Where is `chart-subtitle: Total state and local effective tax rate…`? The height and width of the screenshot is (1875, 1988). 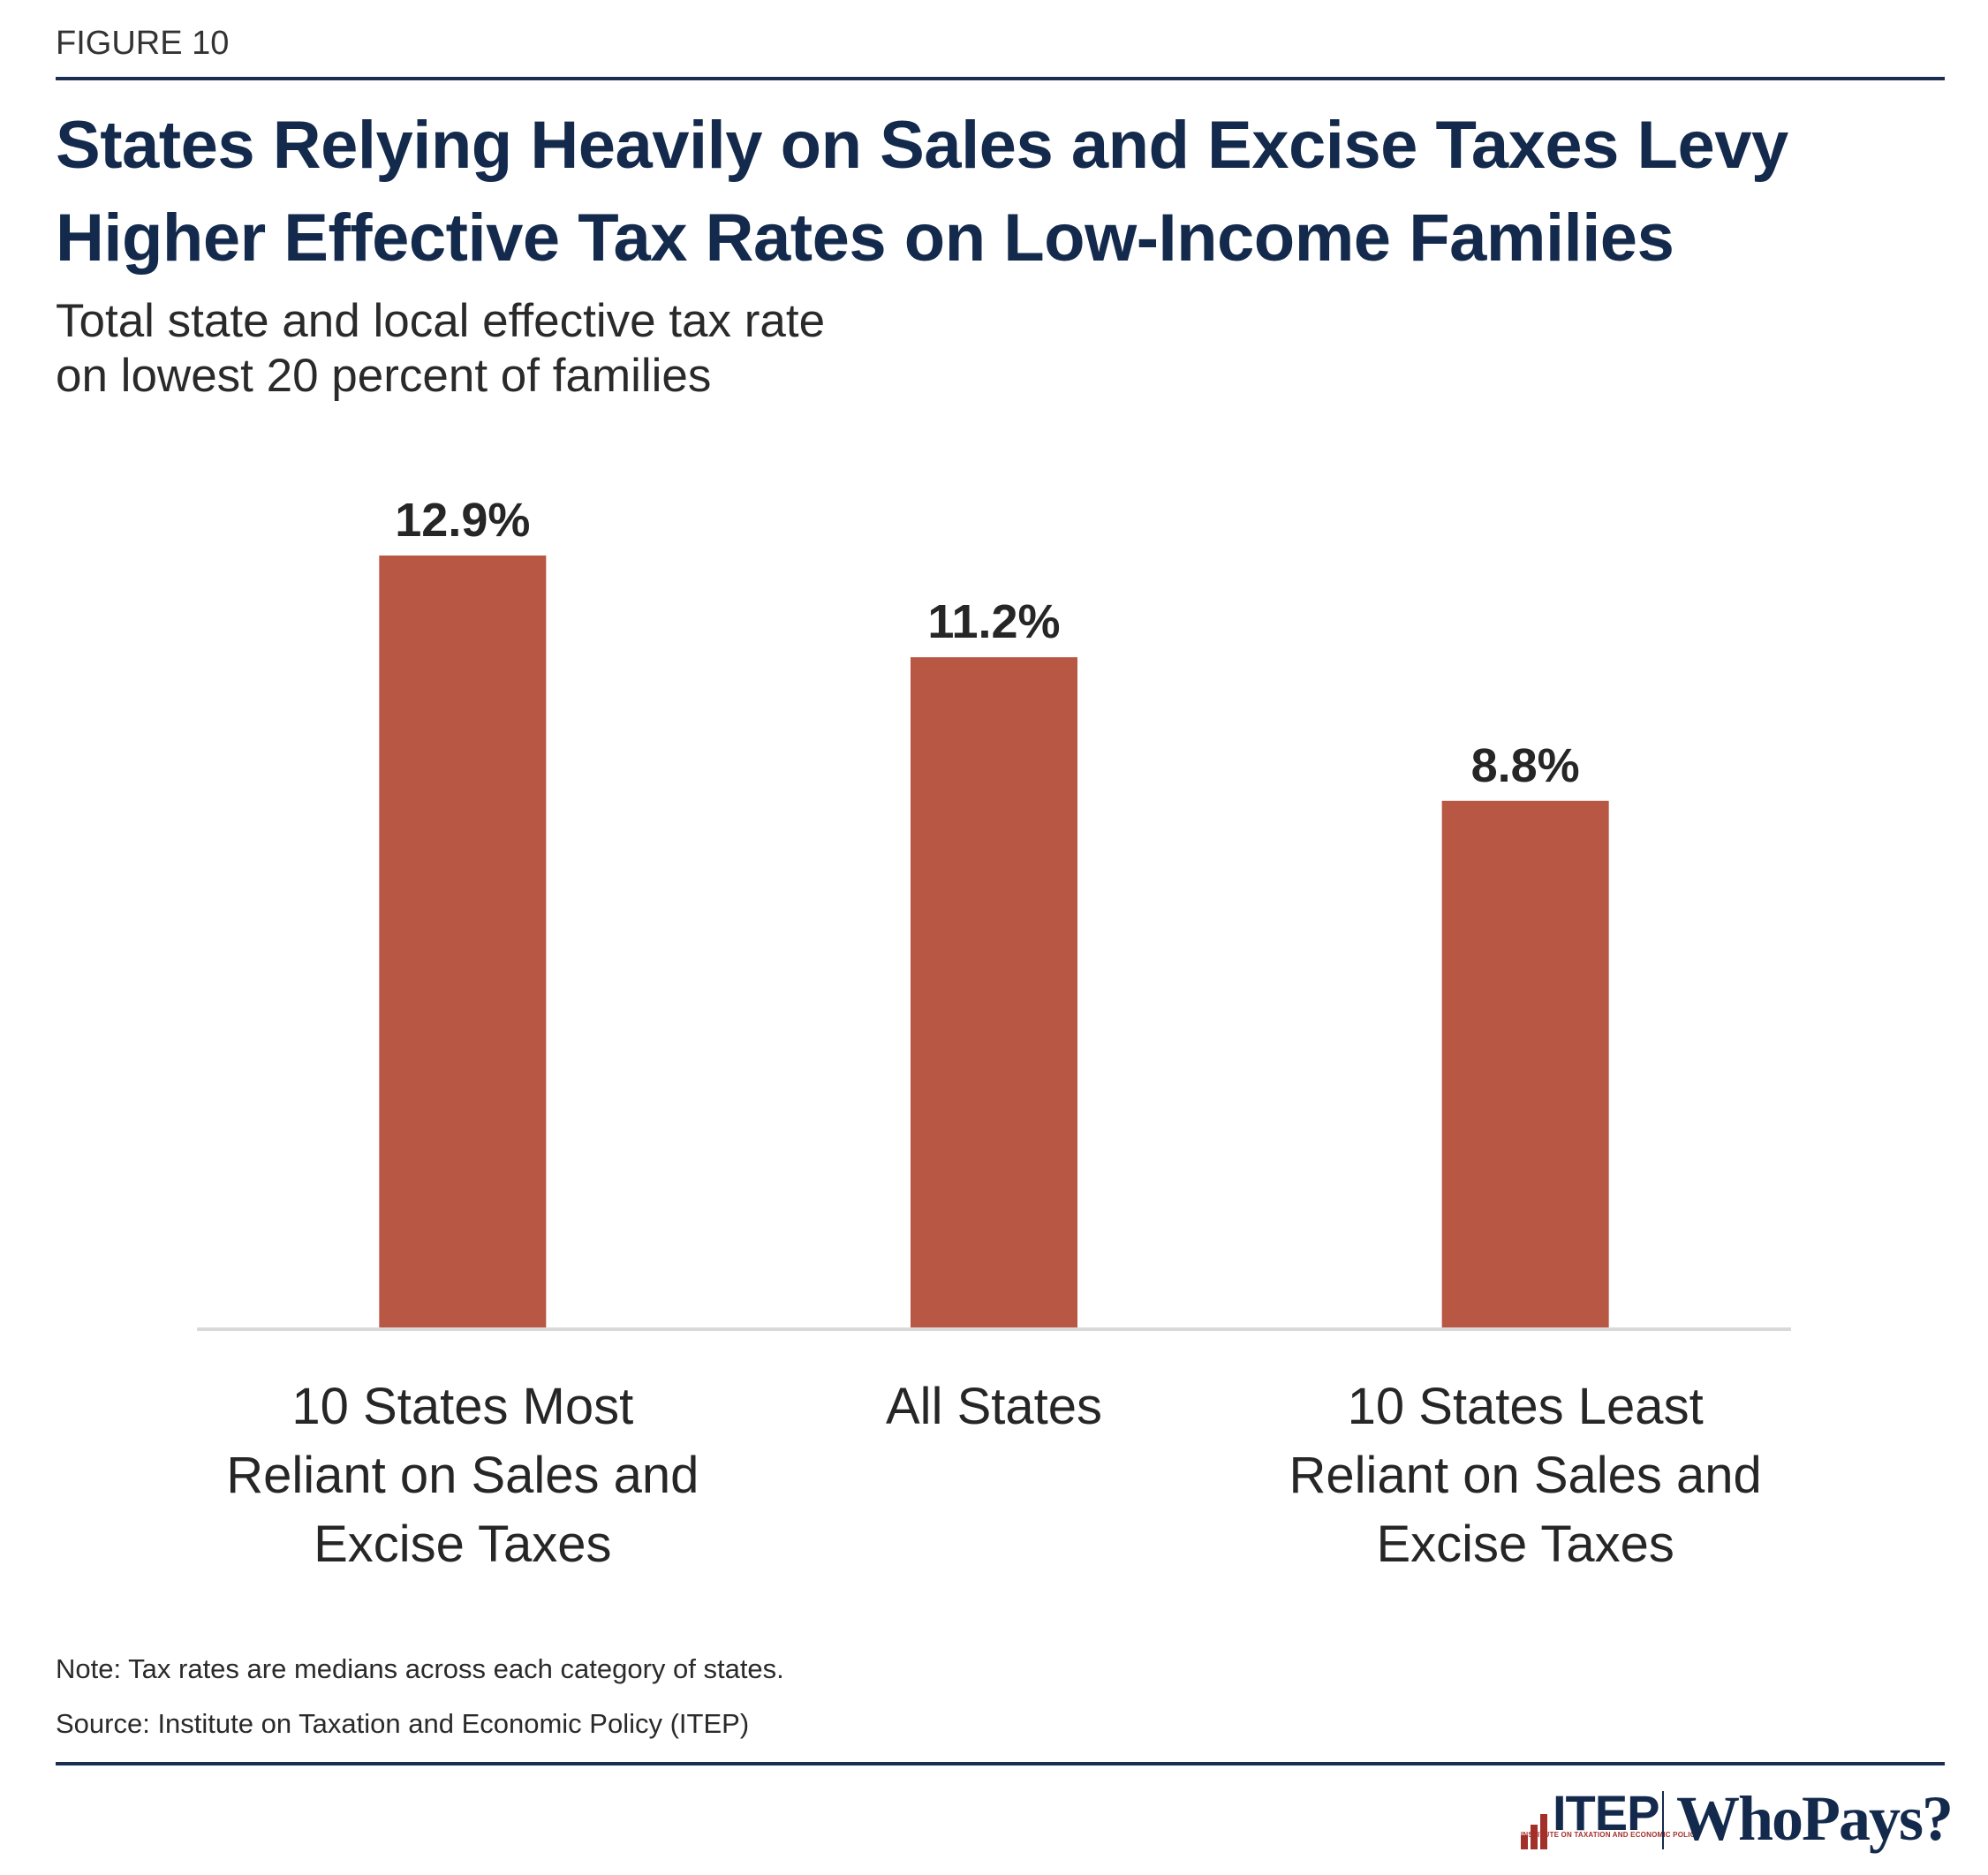
chart-subtitle: Total state and local effective tax rate… is located at coordinates (440, 349).